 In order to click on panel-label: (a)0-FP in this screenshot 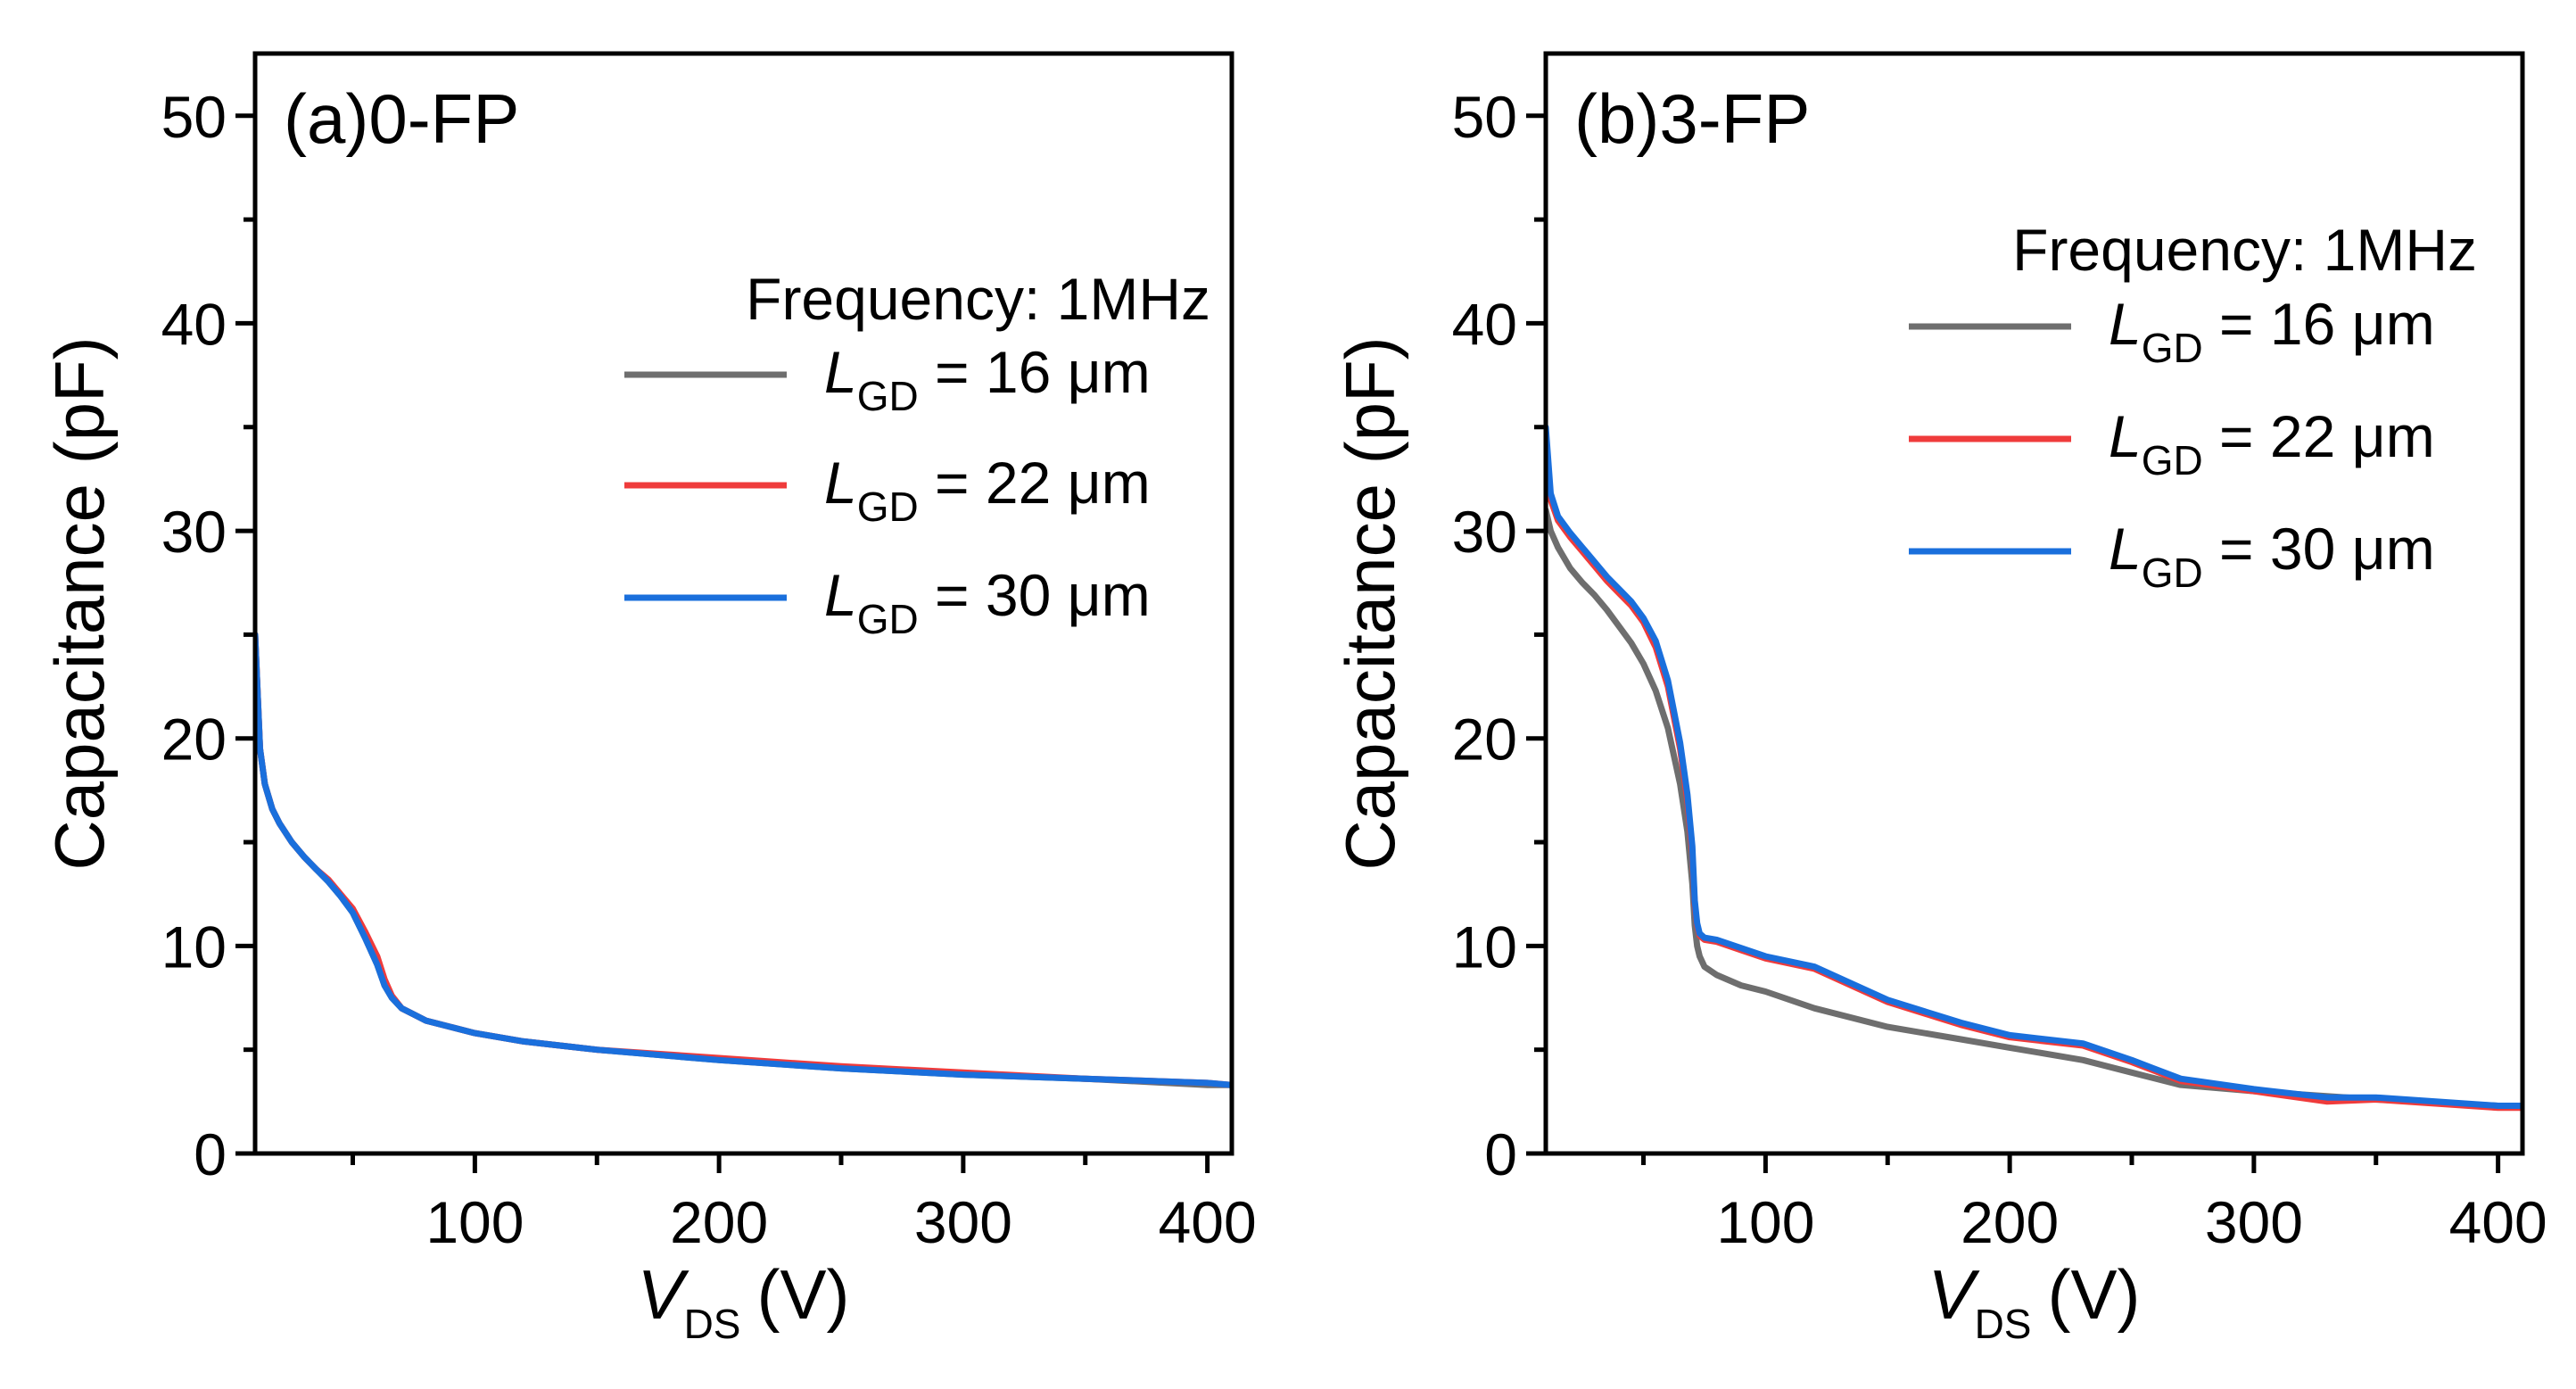, I will do `click(401, 119)`.